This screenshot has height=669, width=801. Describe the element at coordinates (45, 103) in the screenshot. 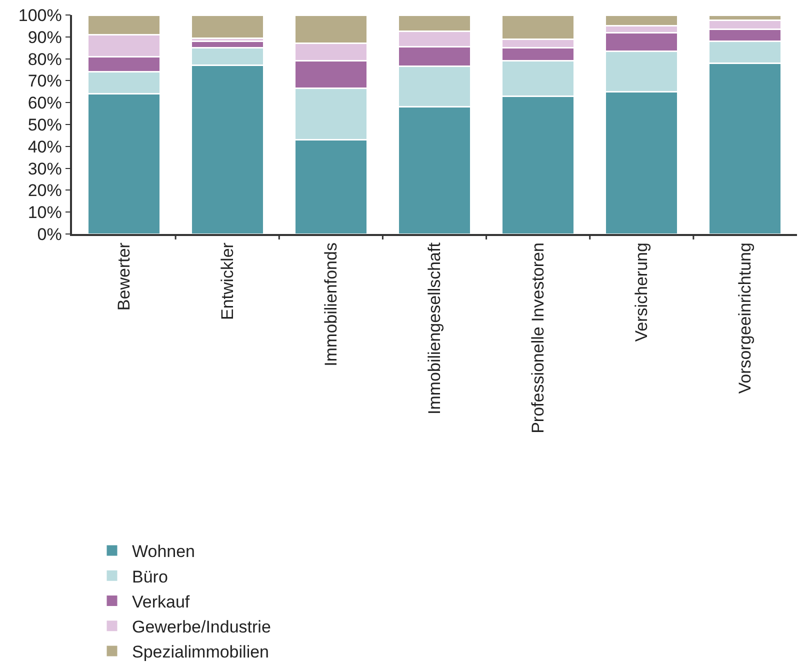

I see `y-tick-label: 60%` at that location.